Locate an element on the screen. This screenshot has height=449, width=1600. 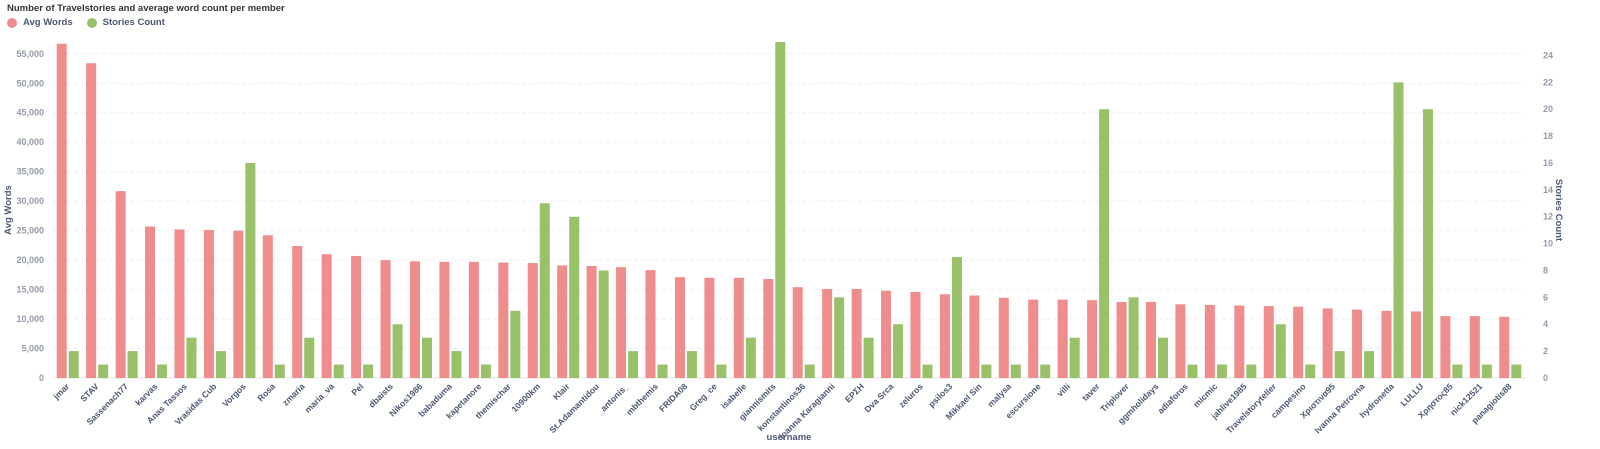
x-tick-label: villi is located at coordinates (1063, 389).